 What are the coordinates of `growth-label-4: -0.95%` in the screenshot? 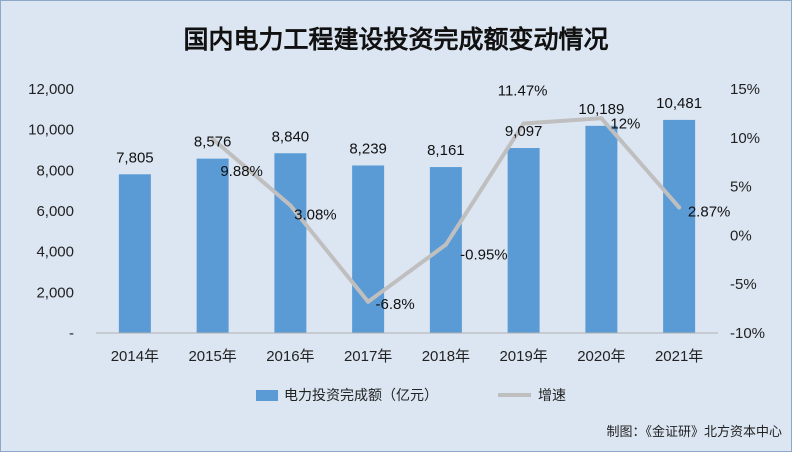 It's located at (484, 255).